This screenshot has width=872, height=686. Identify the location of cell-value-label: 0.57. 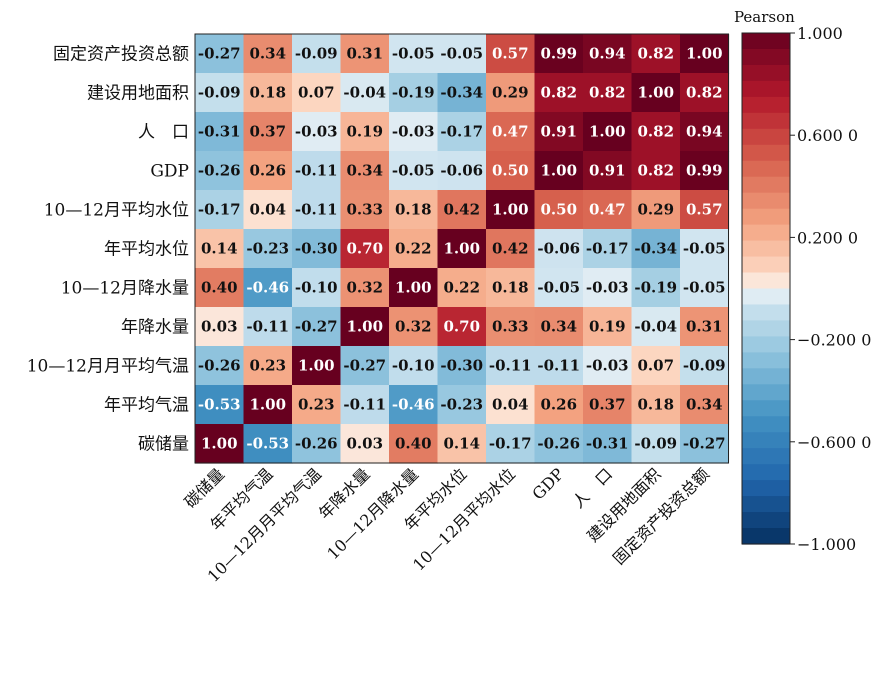
(704, 210).